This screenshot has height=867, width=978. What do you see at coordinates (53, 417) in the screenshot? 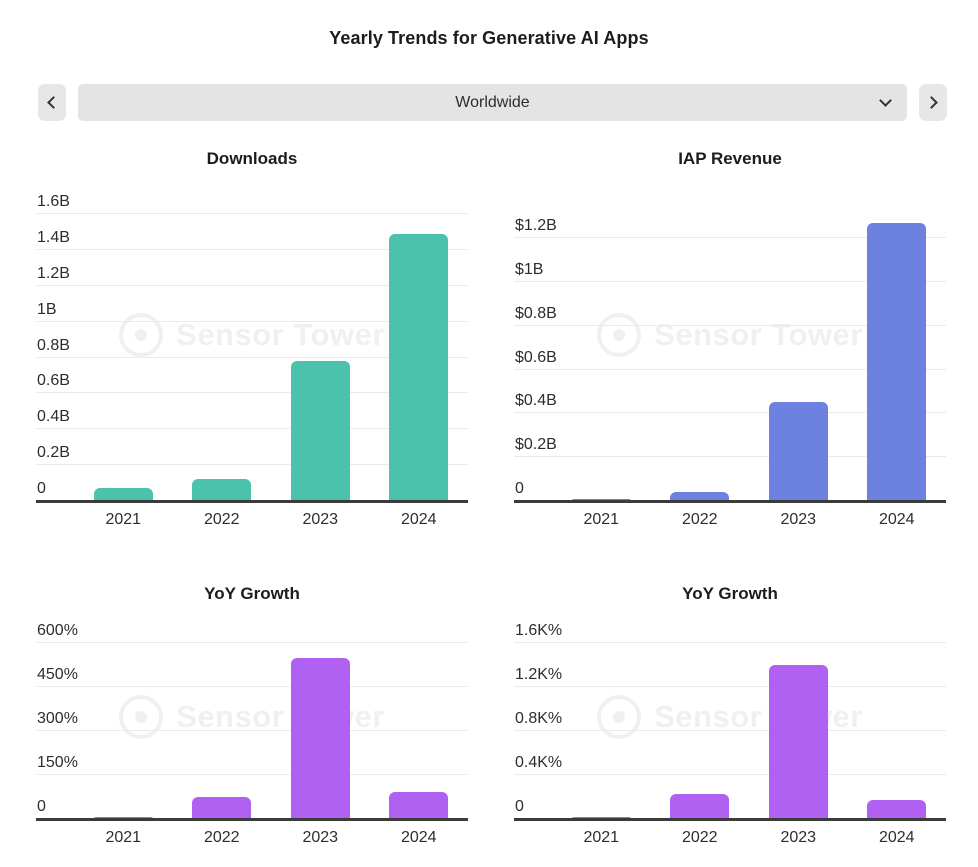
I see `y-tick-label: 0.4B` at bounding box center [53, 417].